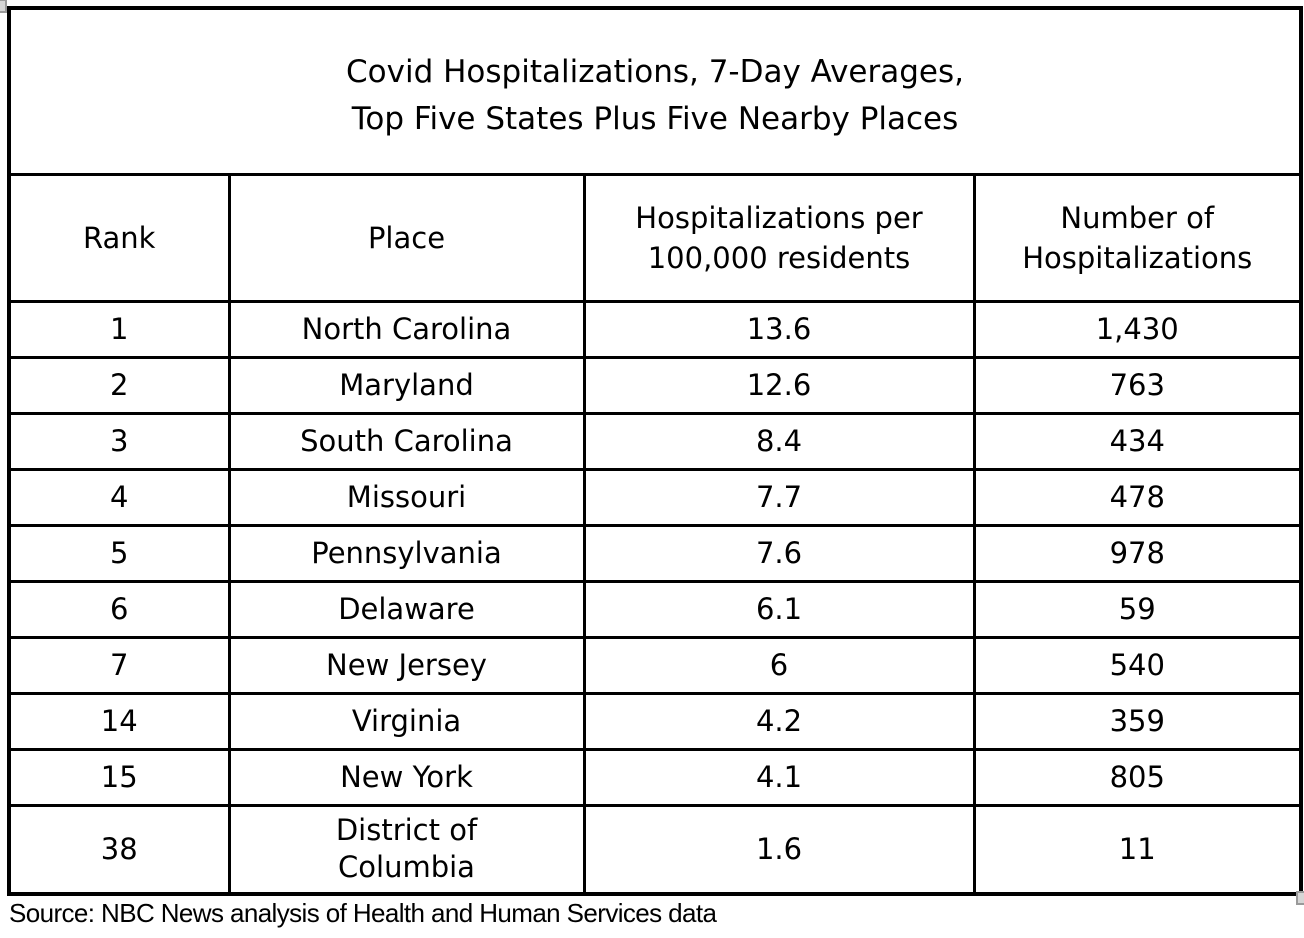 The width and height of the screenshot is (1304, 938). What do you see at coordinates (779, 665) in the screenshot?
I see `per-100k-cell: 6` at bounding box center [779, 665].